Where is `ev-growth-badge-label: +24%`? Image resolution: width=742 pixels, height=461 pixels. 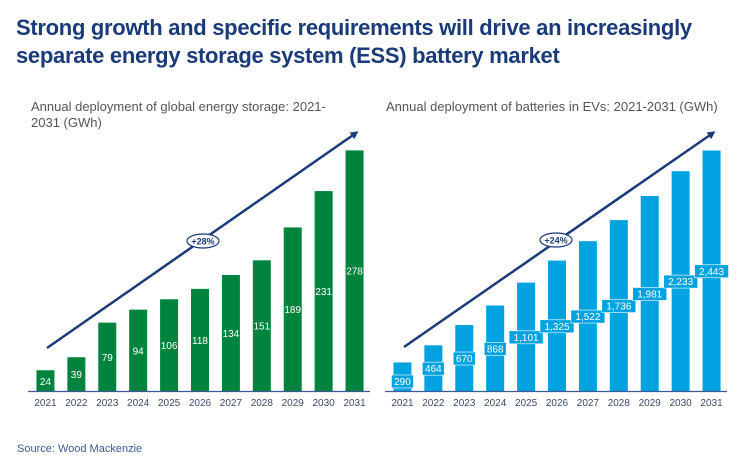 ev-growth-badge-label: +24% is located at coordinates (555, 241).